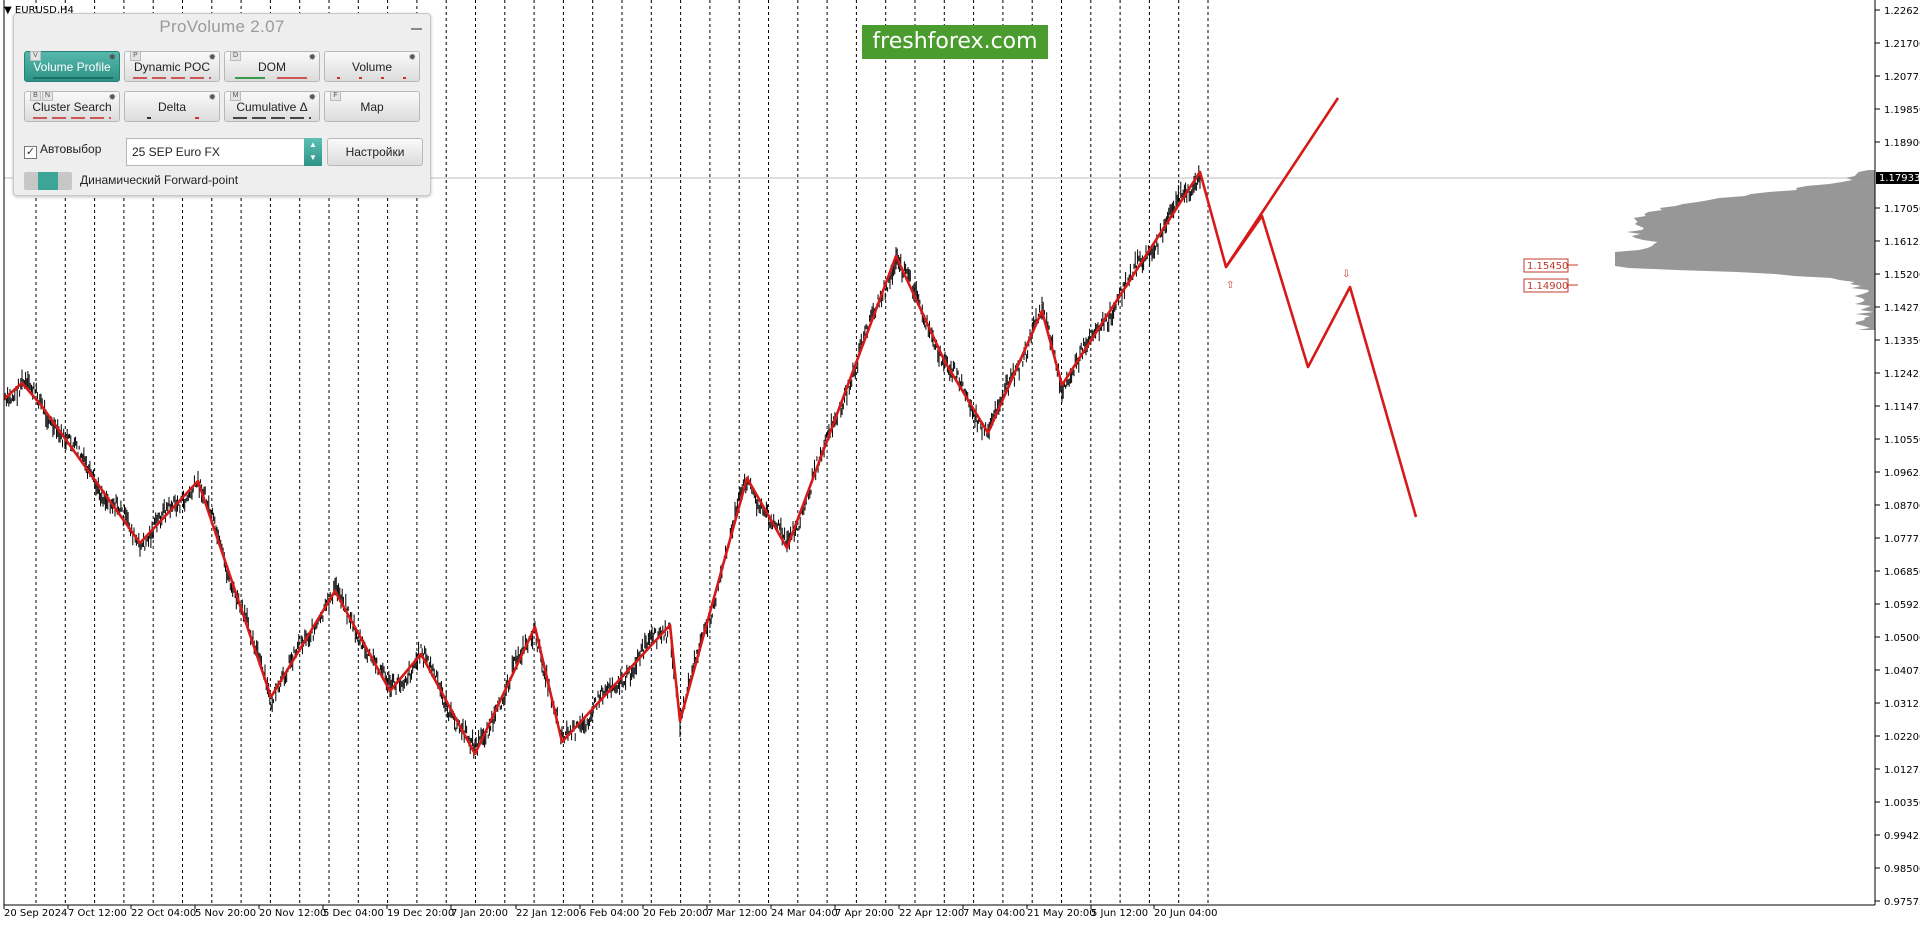 The image size is (1920, 927). What do you see at coordinates (1902, 572) in the screenshot?
I see `price-tick-label: 1.06850` at bounding box center [1902, 572].